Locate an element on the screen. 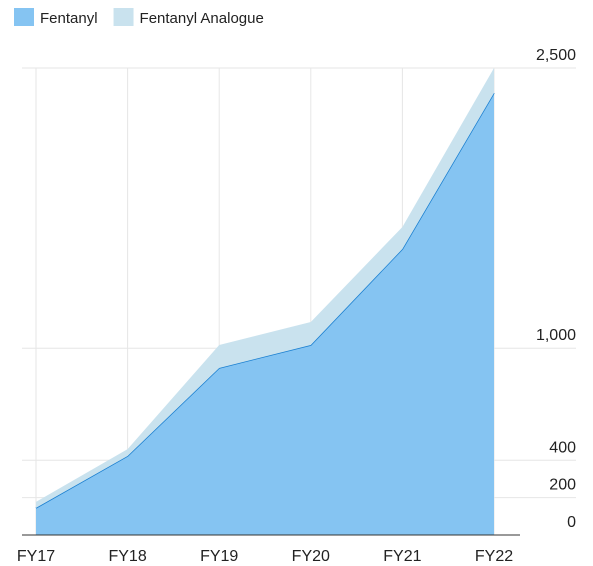 This screenshot has height=566, width=593. y-tick-label: 400 is located at coordinates (562, 447).